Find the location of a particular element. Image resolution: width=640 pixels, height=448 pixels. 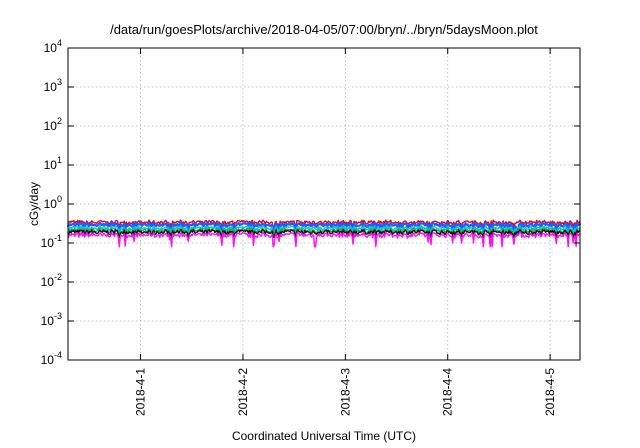

y-tick-label: 10⁻³ is located at coordinates (51, 319).